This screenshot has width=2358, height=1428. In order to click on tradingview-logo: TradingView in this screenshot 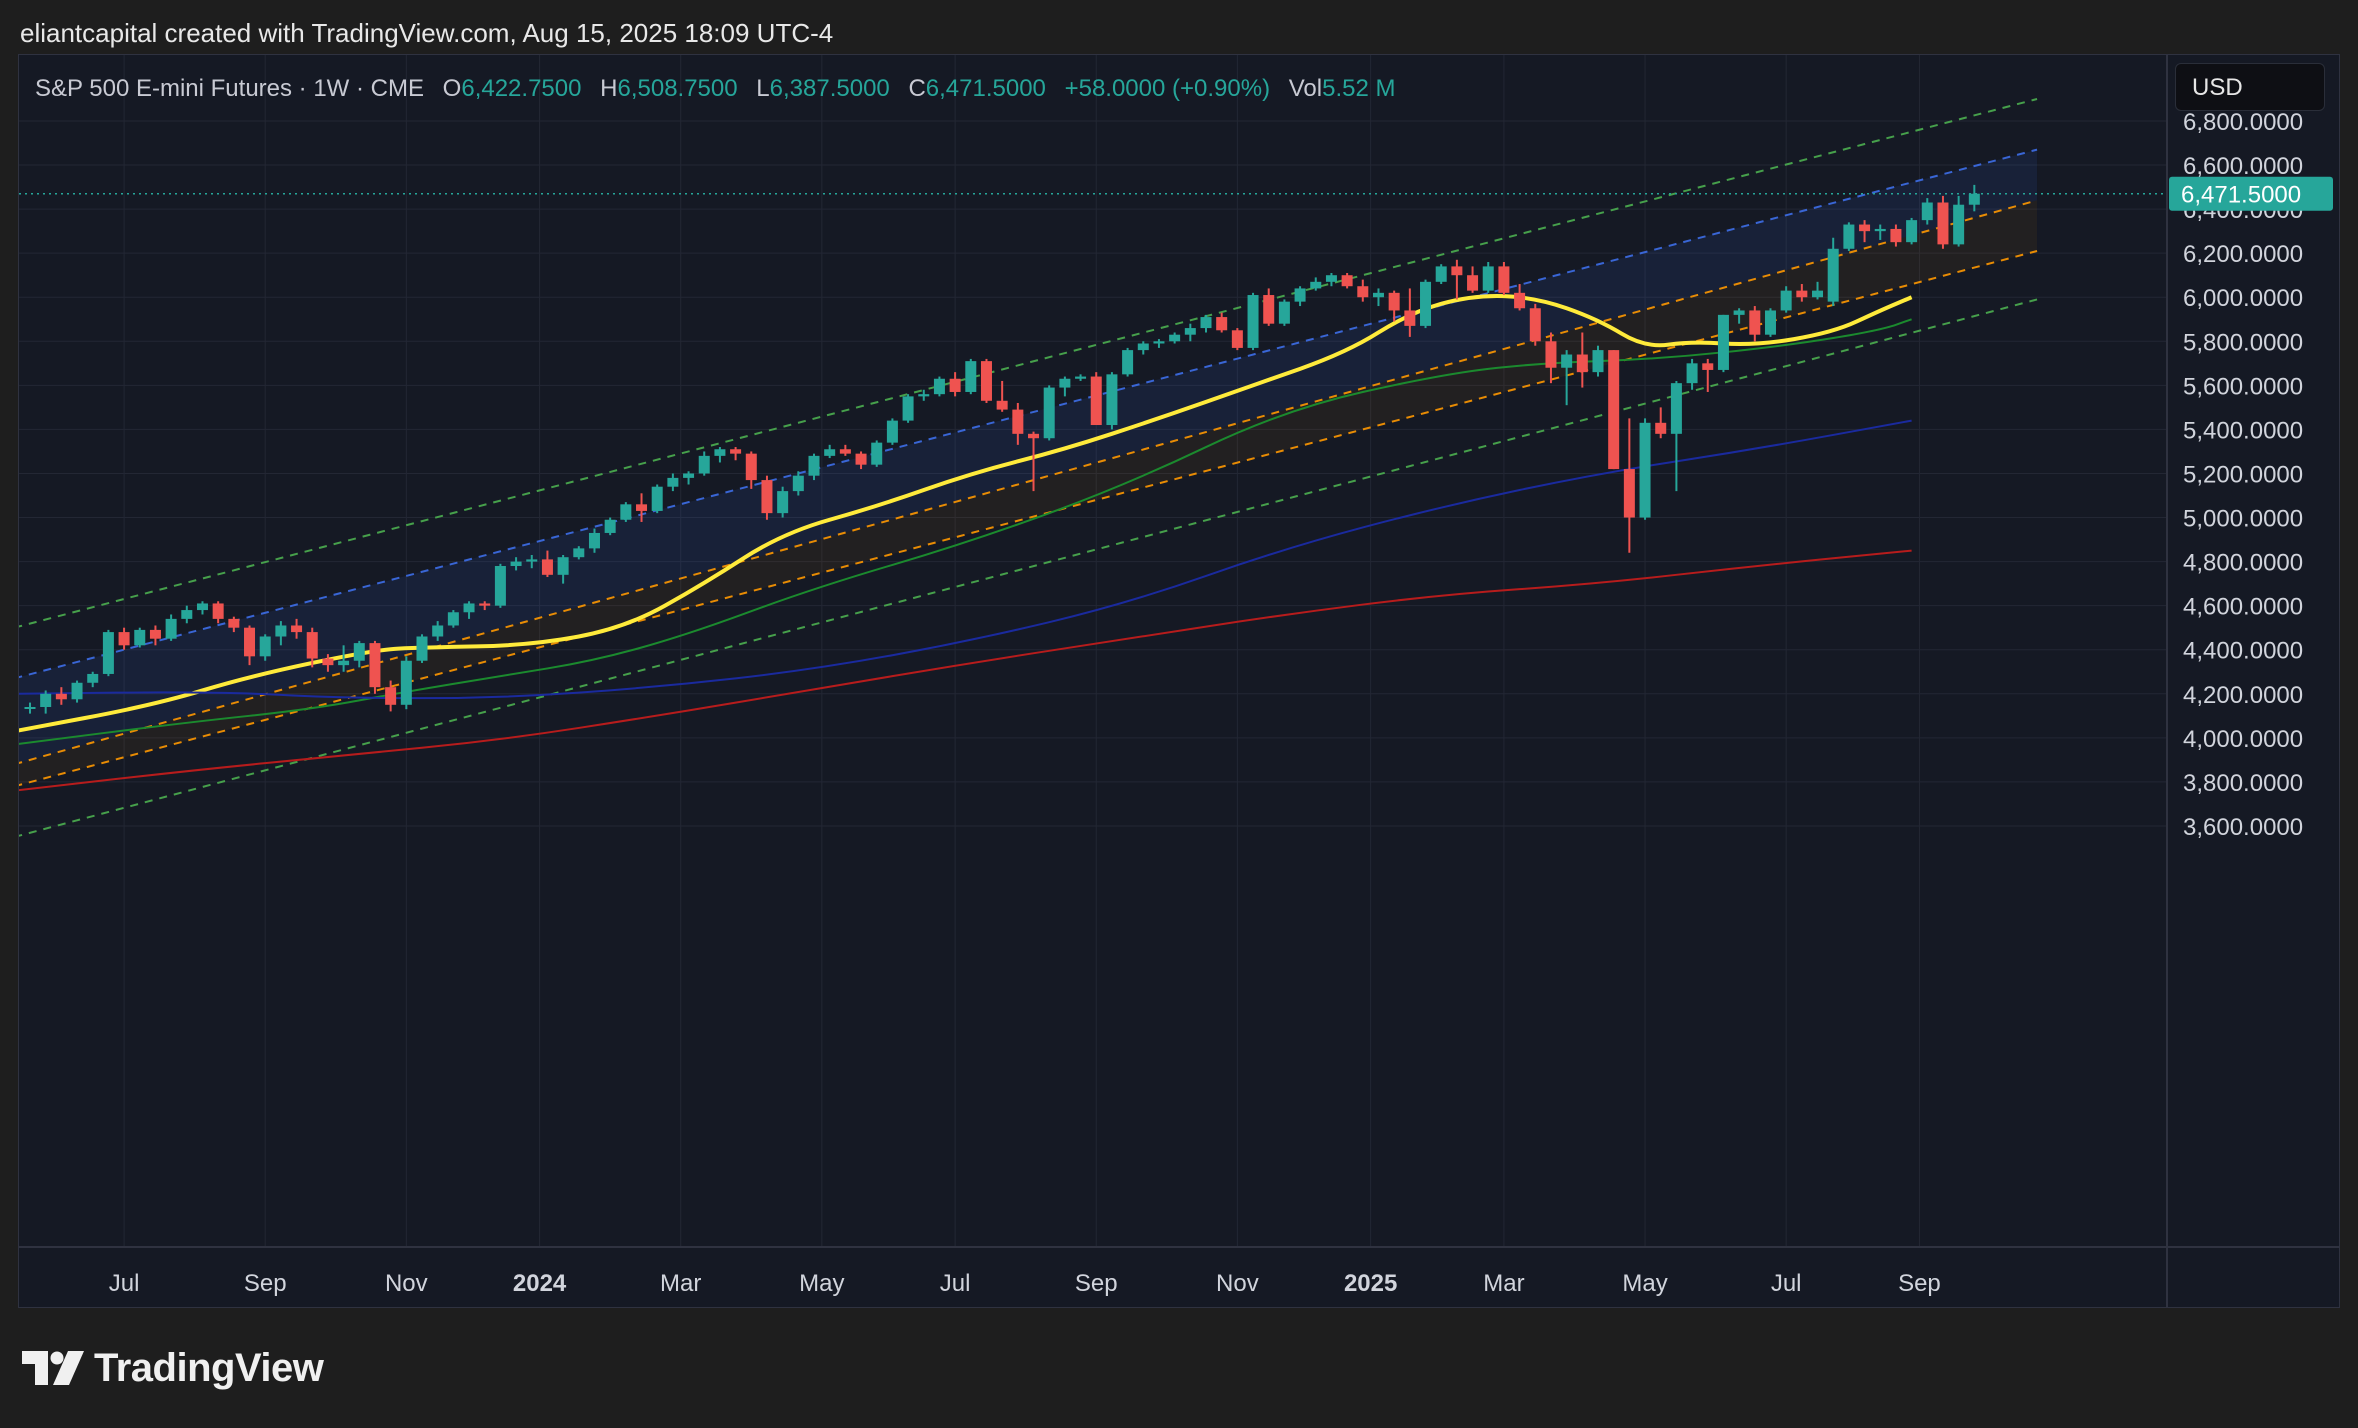, I will do `click(173, 1368)`.